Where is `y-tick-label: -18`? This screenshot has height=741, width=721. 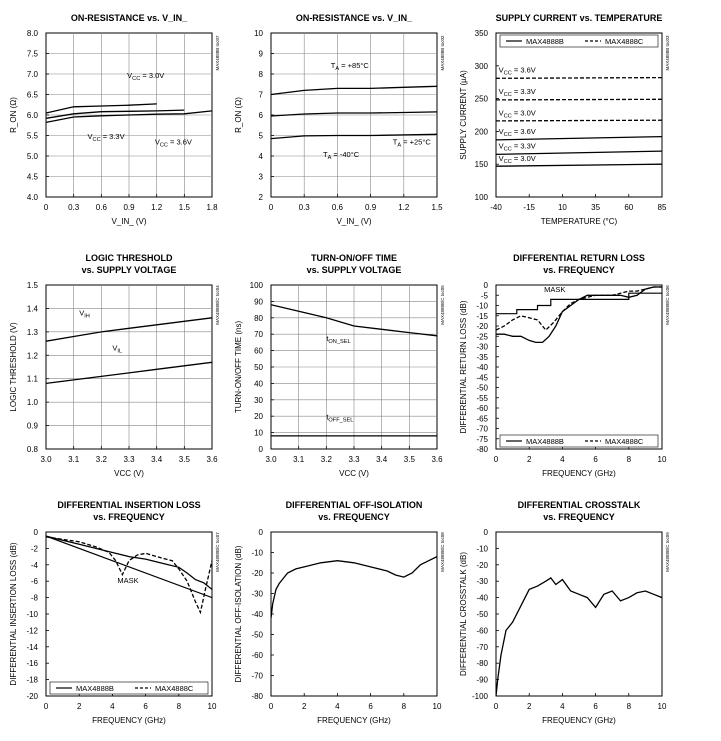 y-tick-label: -18 is located at coordinates (32, 680).